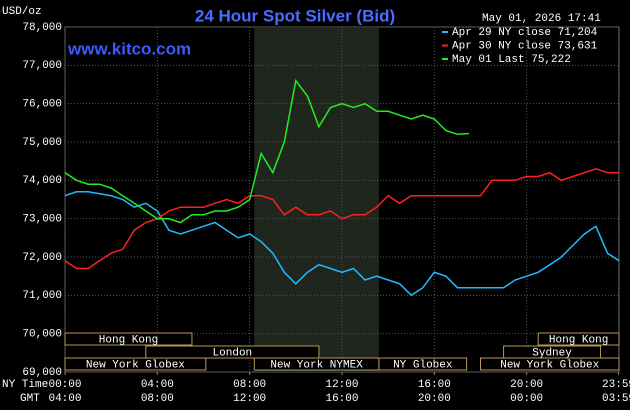 The height and width of the screenshot is (410, 630). Describe the element at coordinates (42, 181) in the screenshot. I see `y-tick-label: 74,000` at that location.